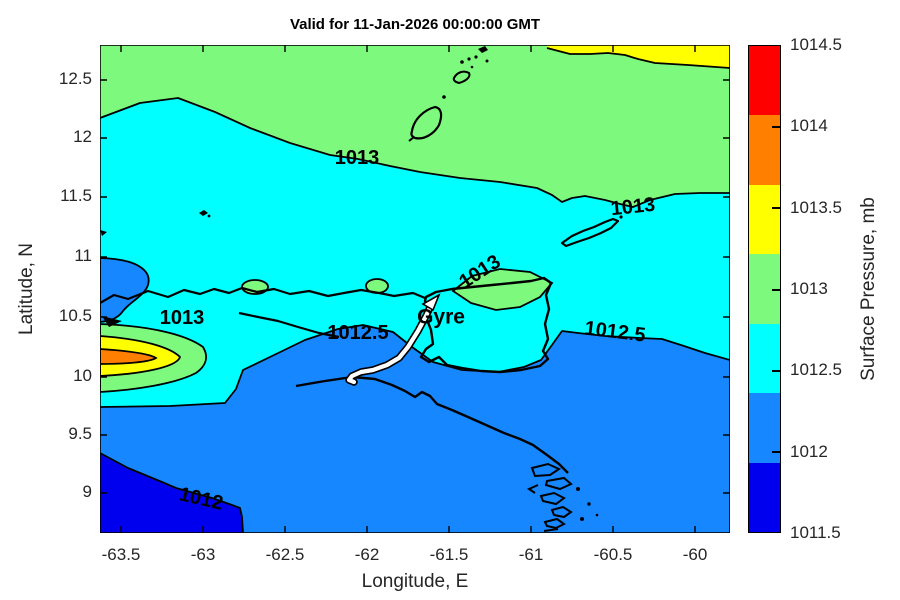 The image size is (900, 600). Describe the element at coordinates (83, 255) in the screenshot. I see `y-tick-label: 11` at that location.